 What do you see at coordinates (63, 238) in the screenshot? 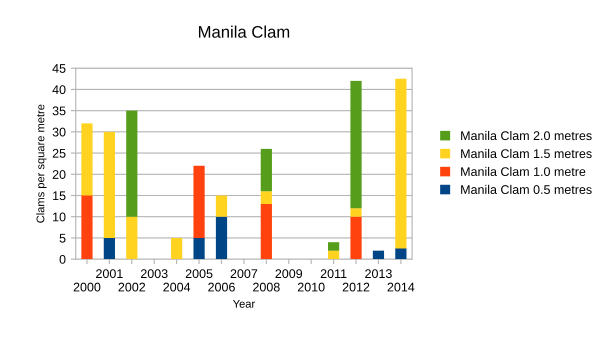
I see `y-tick-label: 5` at bounding box center [63, 238].